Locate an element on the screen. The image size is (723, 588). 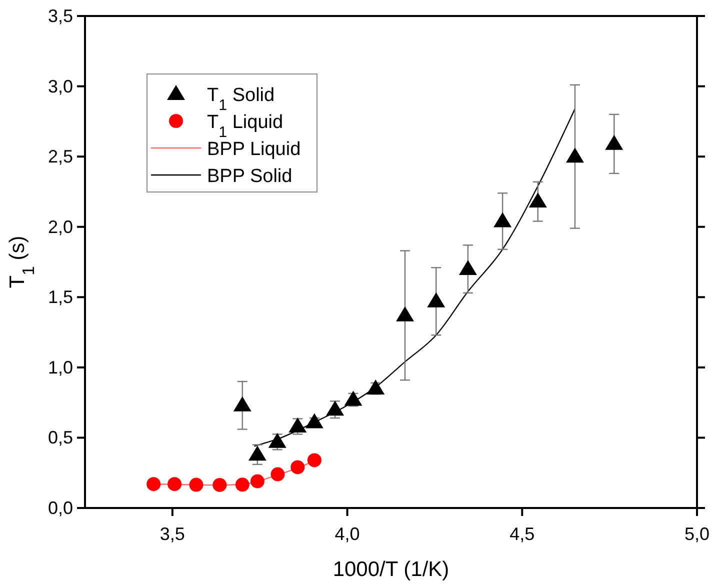
legend-label: T$_{1}$ Liquid is located at coordinates (245, 126).